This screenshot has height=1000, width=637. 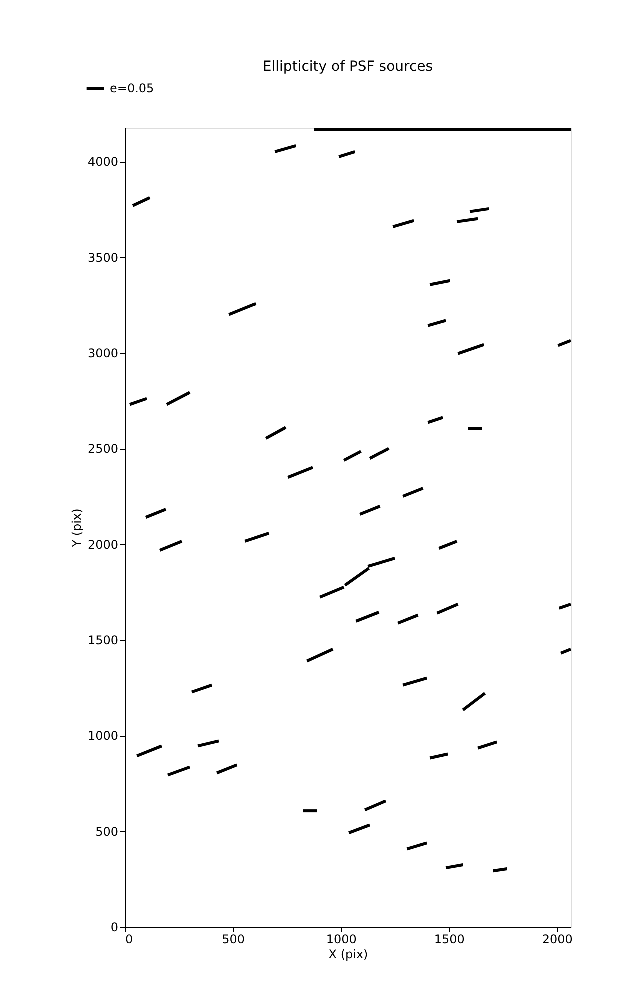 I want to click on x-axis-title: X (pix), so click(x=348, y=955).